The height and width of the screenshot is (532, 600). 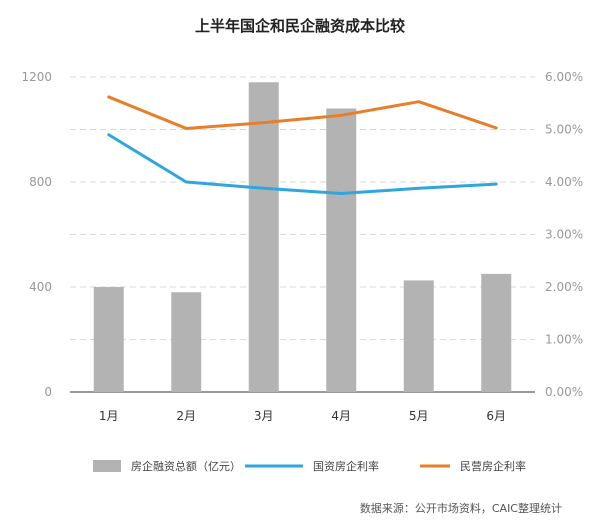 What do you see at coordinates (564, 77) in the screenshot?
I see `right-axis-tick-label: 6.00%` at bounding box center [564, 77].